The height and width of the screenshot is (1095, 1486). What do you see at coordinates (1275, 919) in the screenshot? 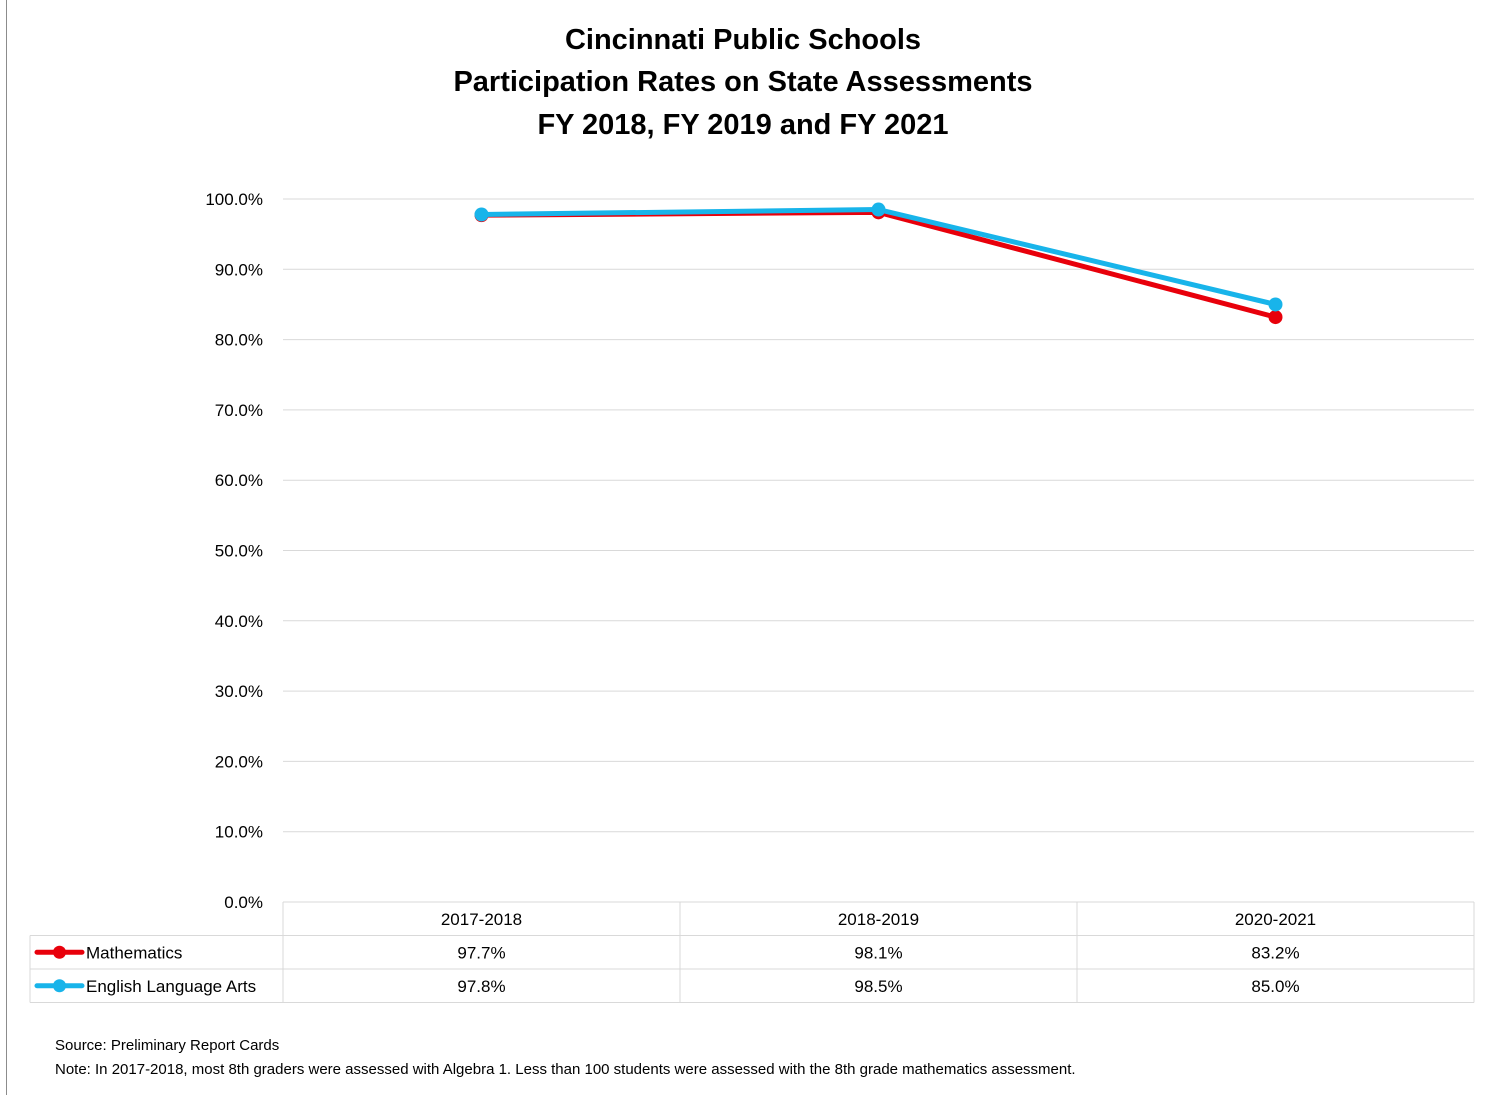
I see `x-category-label: 2020-2021` at bounding box center [1275, 919].